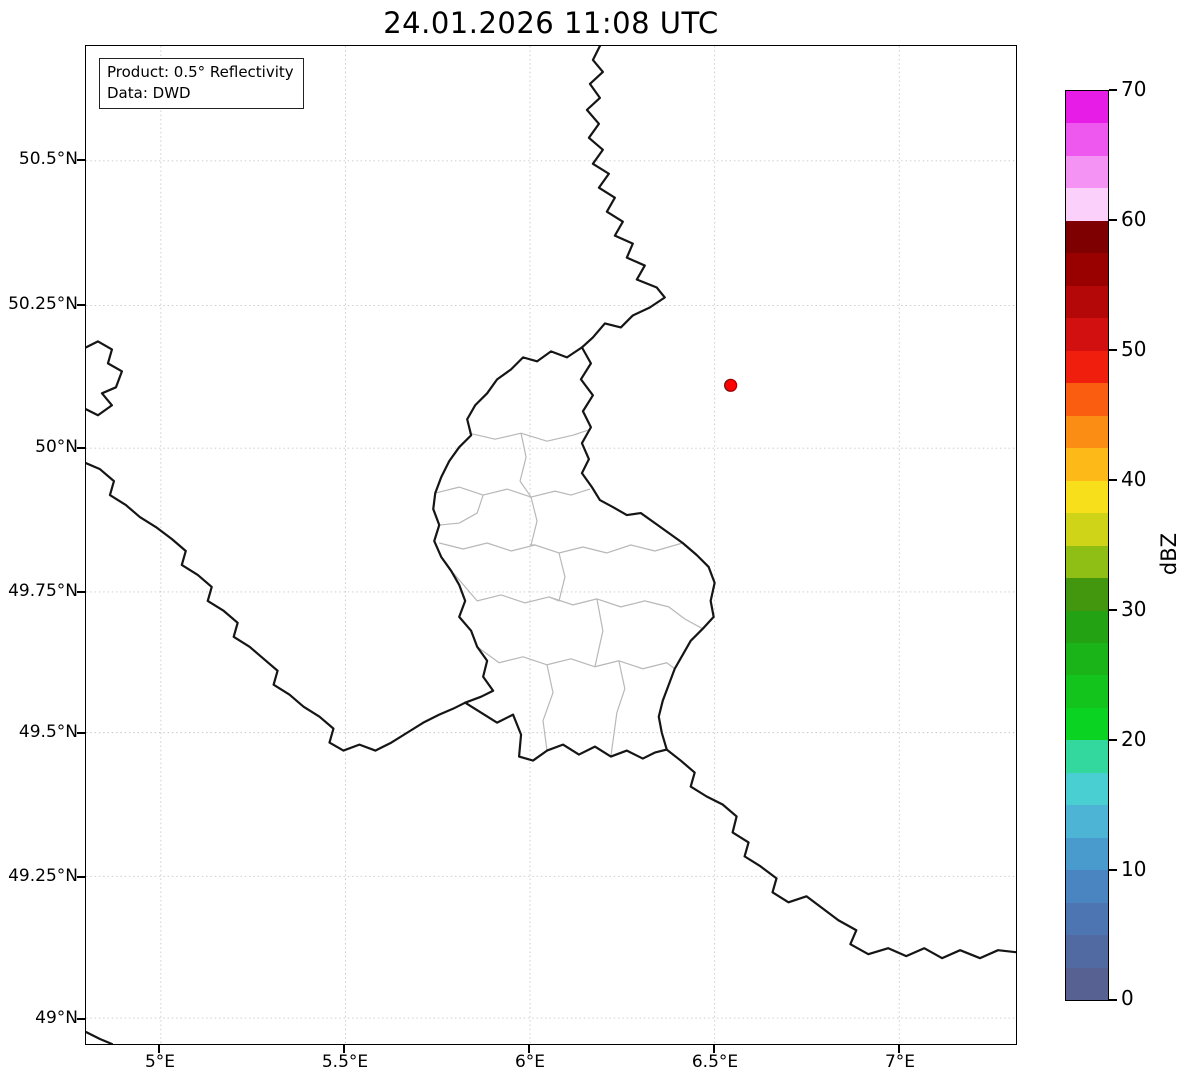 This screenshot has width=1202, height=1081. What do you see at coordinates (551, 23) in the screenshot?
I see `plot-title: 24.01.2026 11:08 UTC` at bounding box center [551, 23].